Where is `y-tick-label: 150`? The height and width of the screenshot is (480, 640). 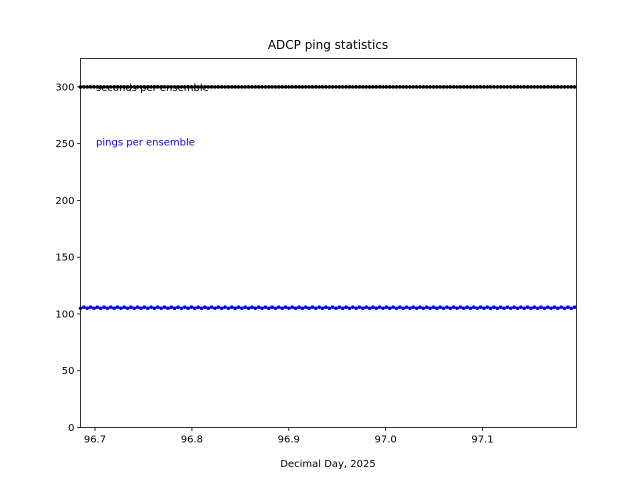 y-tick-label: 150 is located at coordinates (64, 258).